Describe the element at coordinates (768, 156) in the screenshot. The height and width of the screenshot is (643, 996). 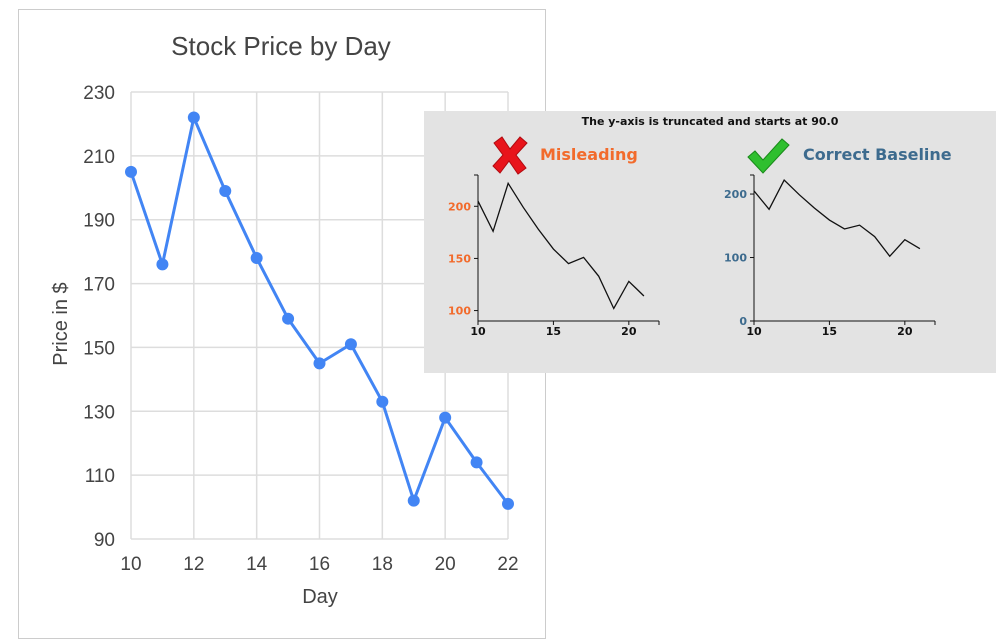
I see `green-check-icon` at that location.